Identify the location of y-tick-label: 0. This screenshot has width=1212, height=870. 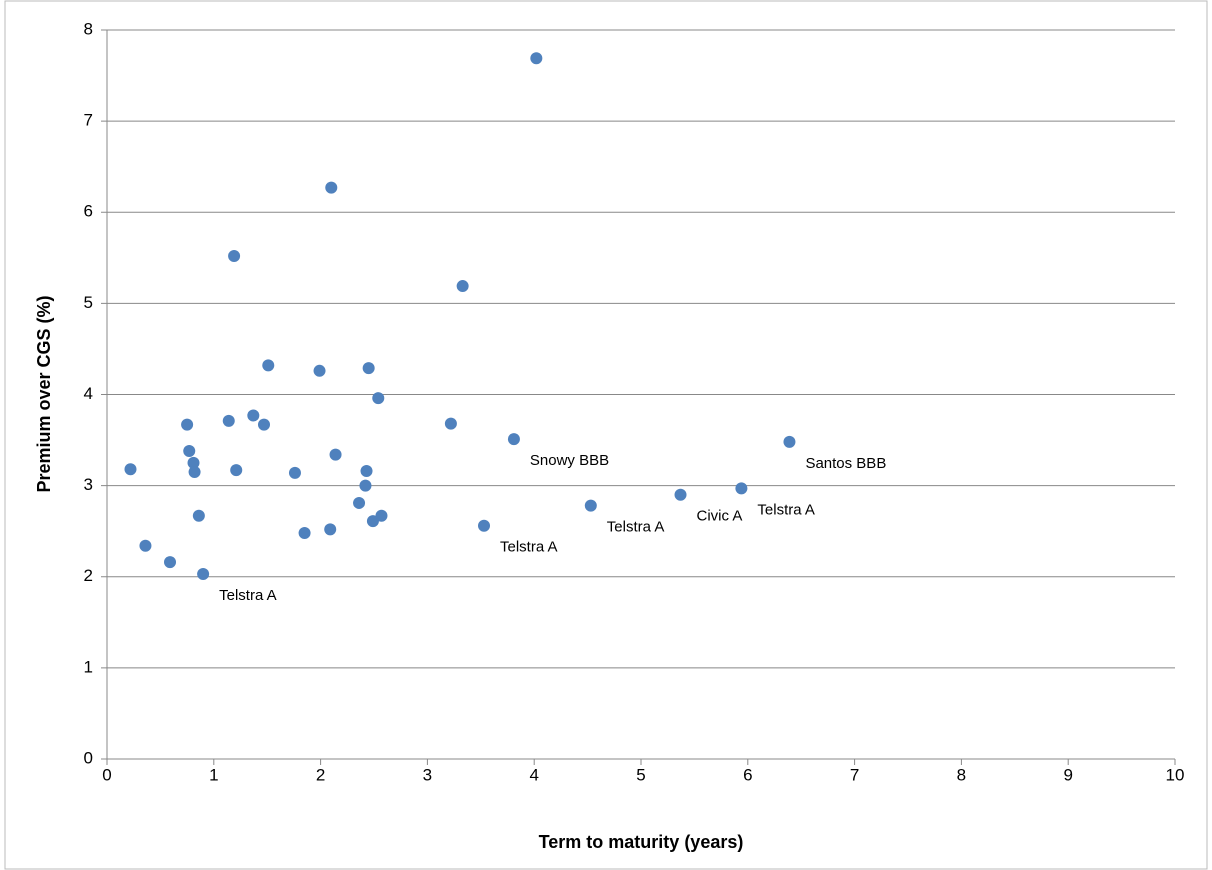
(88, 757).